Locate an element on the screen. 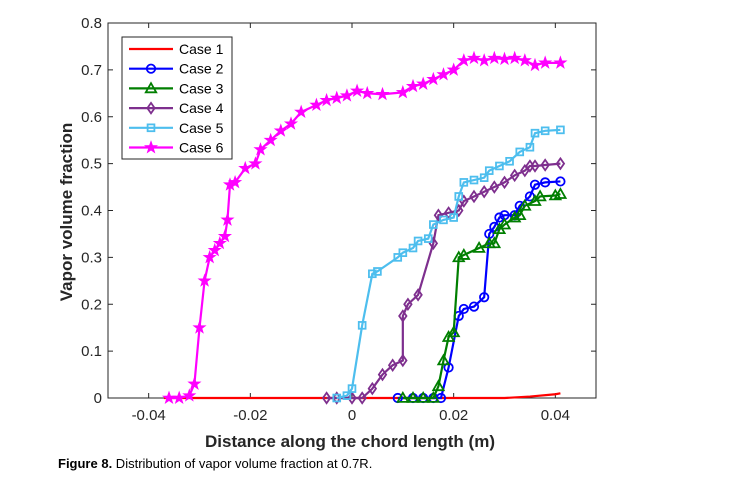 This screenshot has height=485, width=744. legend: Case 1 Case 2 Case 3 Case 4 Case 5 Case 6 is located at coordinates (177, 98).